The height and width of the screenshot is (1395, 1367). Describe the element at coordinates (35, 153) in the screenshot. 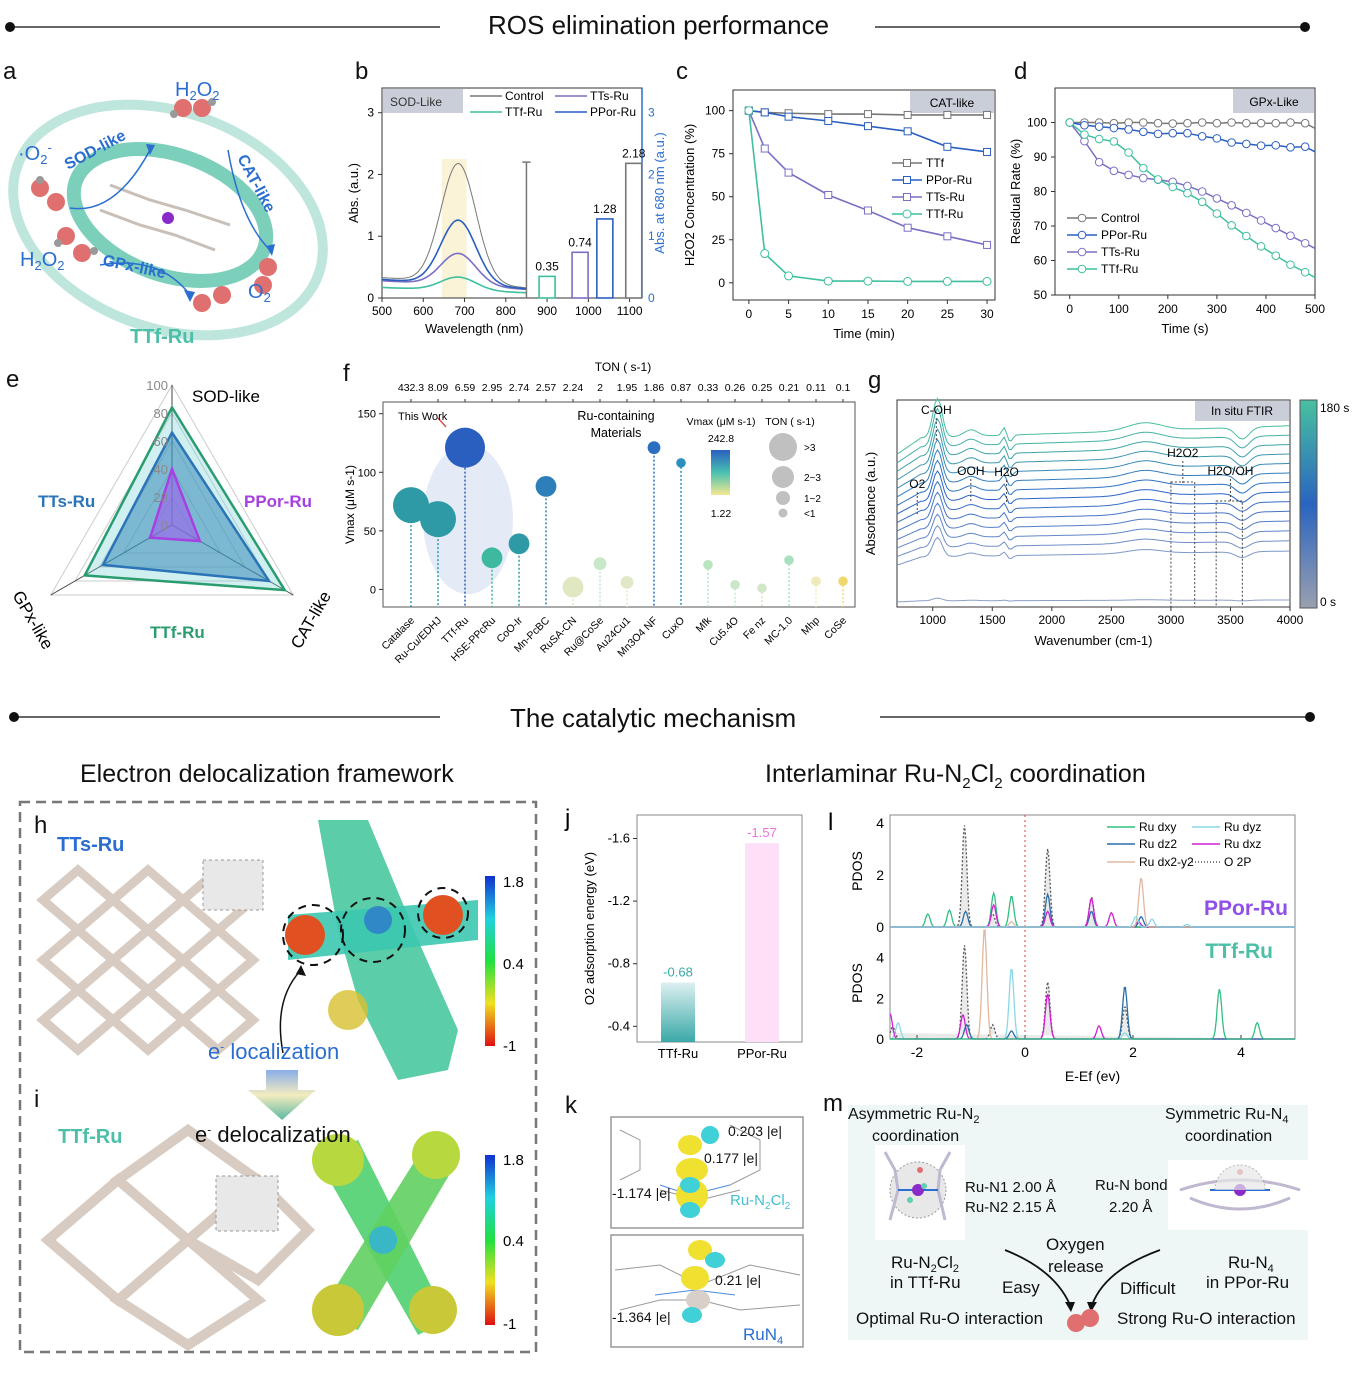

I see `label-o2-radical: ·O2-` at that location.